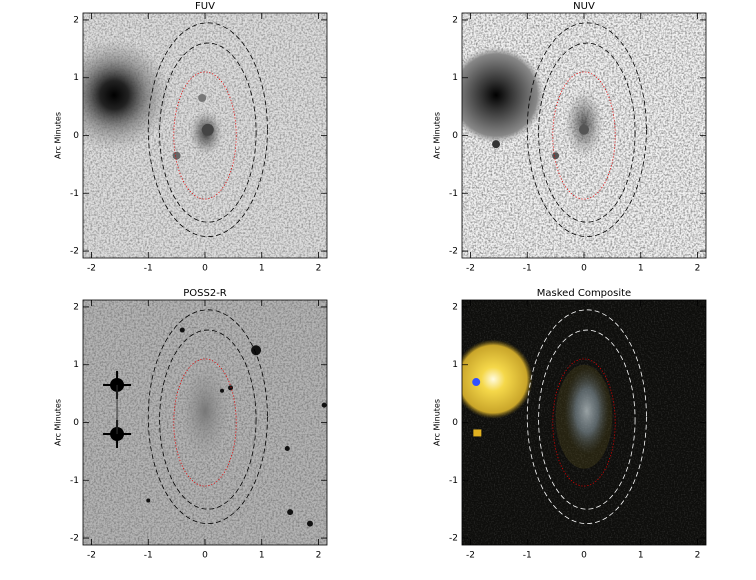 Image resolution: width=756 pixels, height=580 pixels. What do you see at coordinates (584, 6) in the screenshot?
I see `panel-title: NUV` at bounding box center [584, 6].